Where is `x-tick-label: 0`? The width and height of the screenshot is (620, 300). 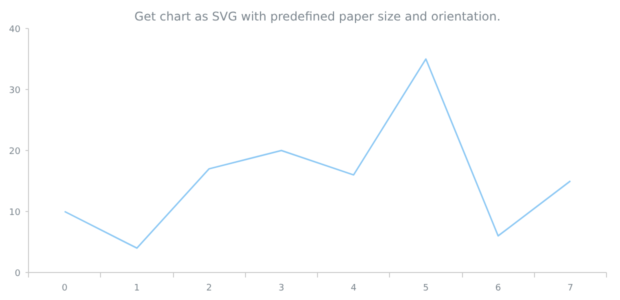
x-tick-label: 0 is located at coordinates (65, 289).